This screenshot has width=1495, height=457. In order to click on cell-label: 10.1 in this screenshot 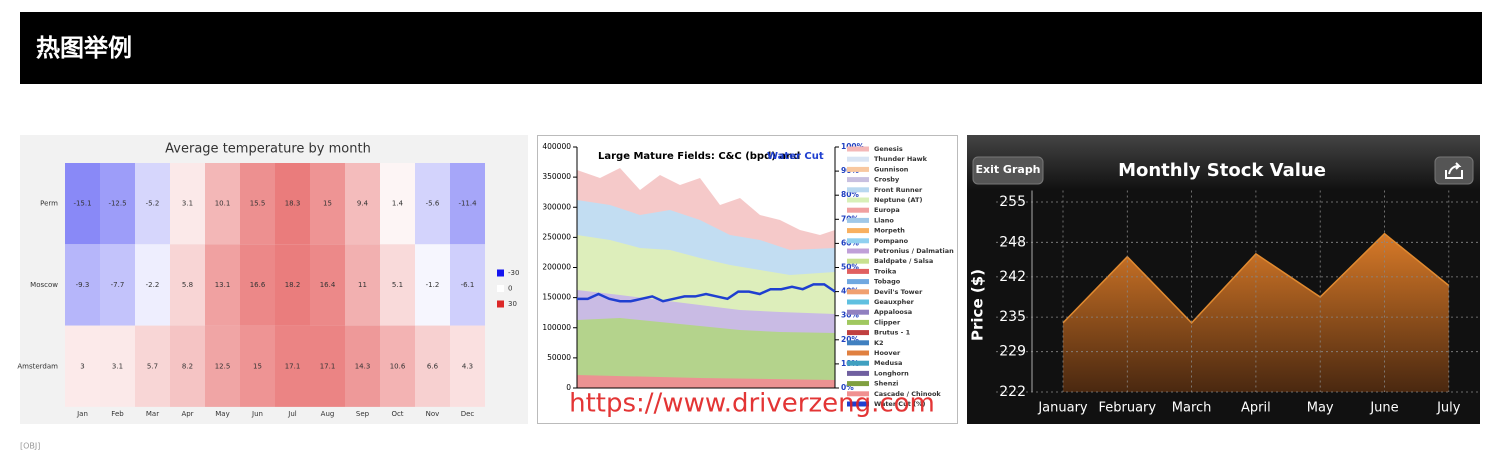, I will do `click(223, 204)`.